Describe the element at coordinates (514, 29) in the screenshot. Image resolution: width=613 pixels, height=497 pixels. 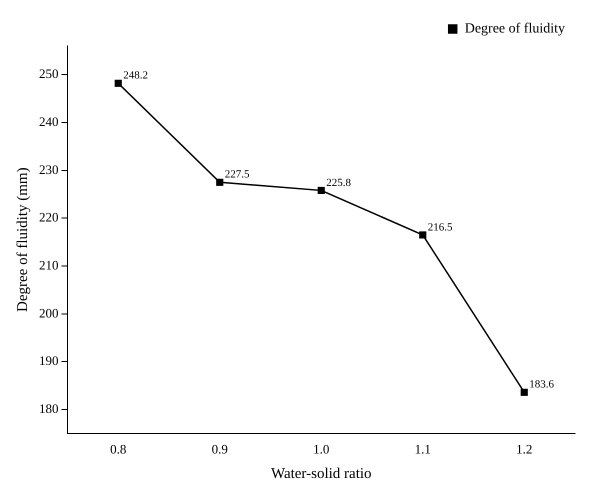
I see `legend-label: Degree of fluidity` at that location.